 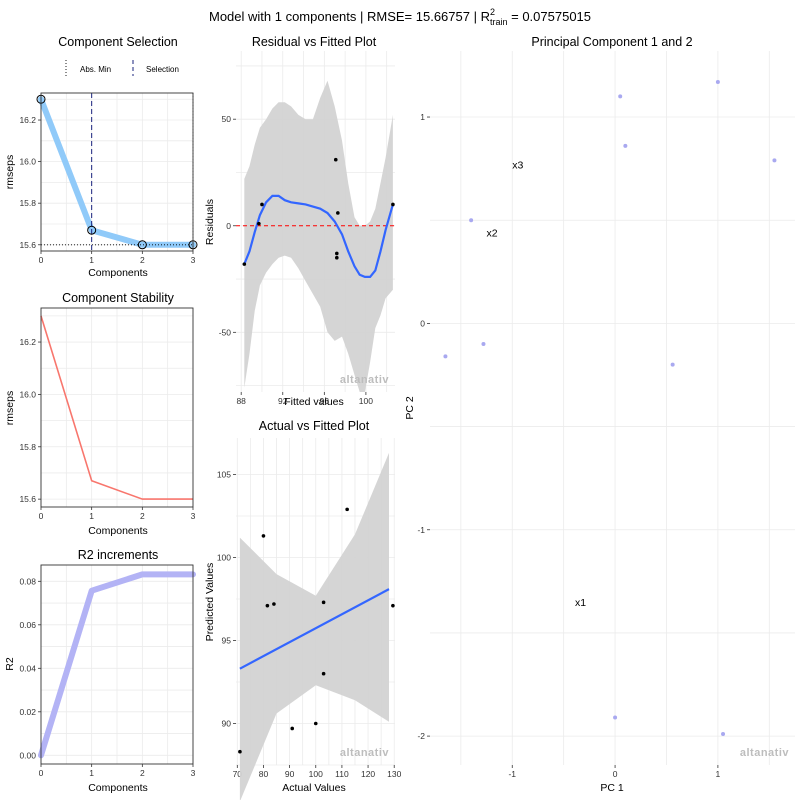 I want to click on x-tick-label: 96, so click(x=325, y=401).